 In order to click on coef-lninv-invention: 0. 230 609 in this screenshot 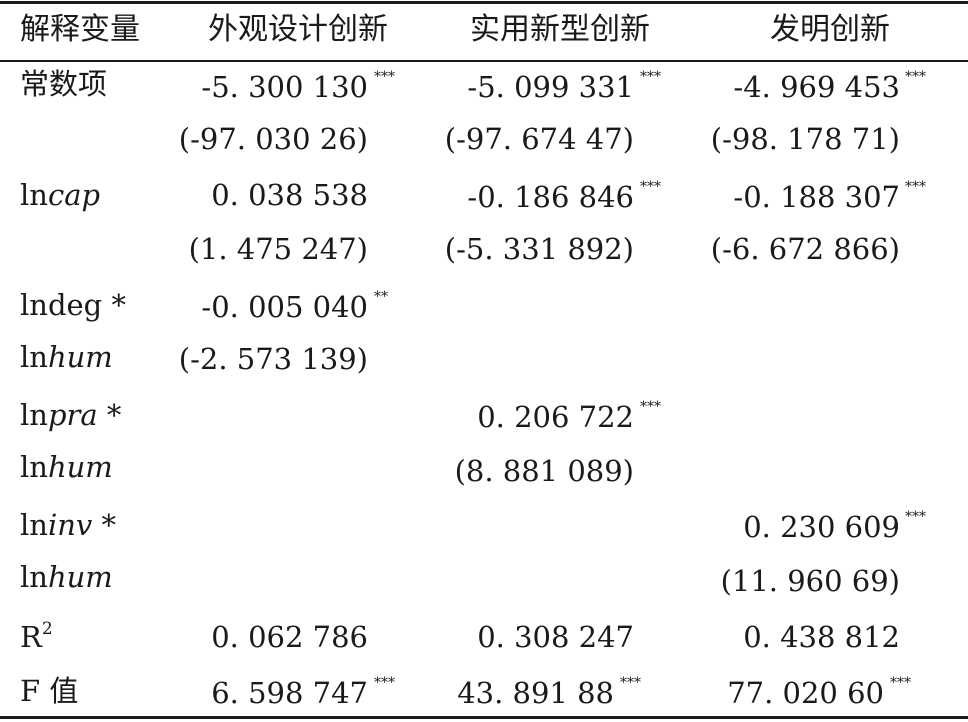, I will do `click(821, 527)`.